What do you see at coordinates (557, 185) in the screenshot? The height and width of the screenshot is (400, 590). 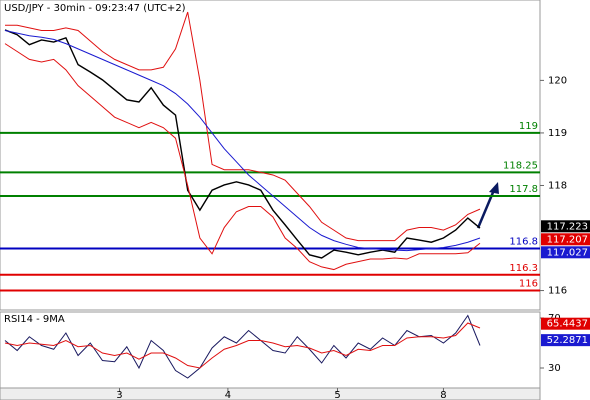 I see `y-tick-label: 118` at bounding box center [557, 185].